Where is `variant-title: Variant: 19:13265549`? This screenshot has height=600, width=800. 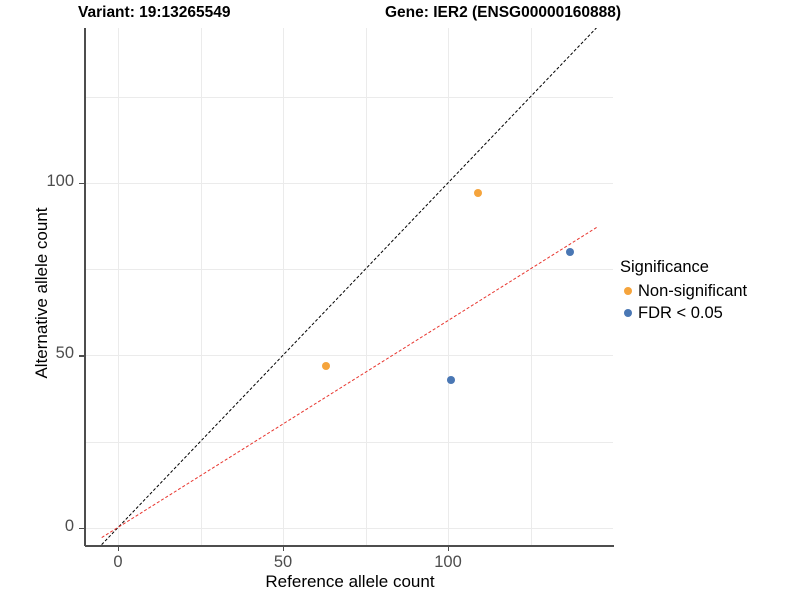 variant-title: Variant: 19:13265549 is located at coordinates (154, 12).